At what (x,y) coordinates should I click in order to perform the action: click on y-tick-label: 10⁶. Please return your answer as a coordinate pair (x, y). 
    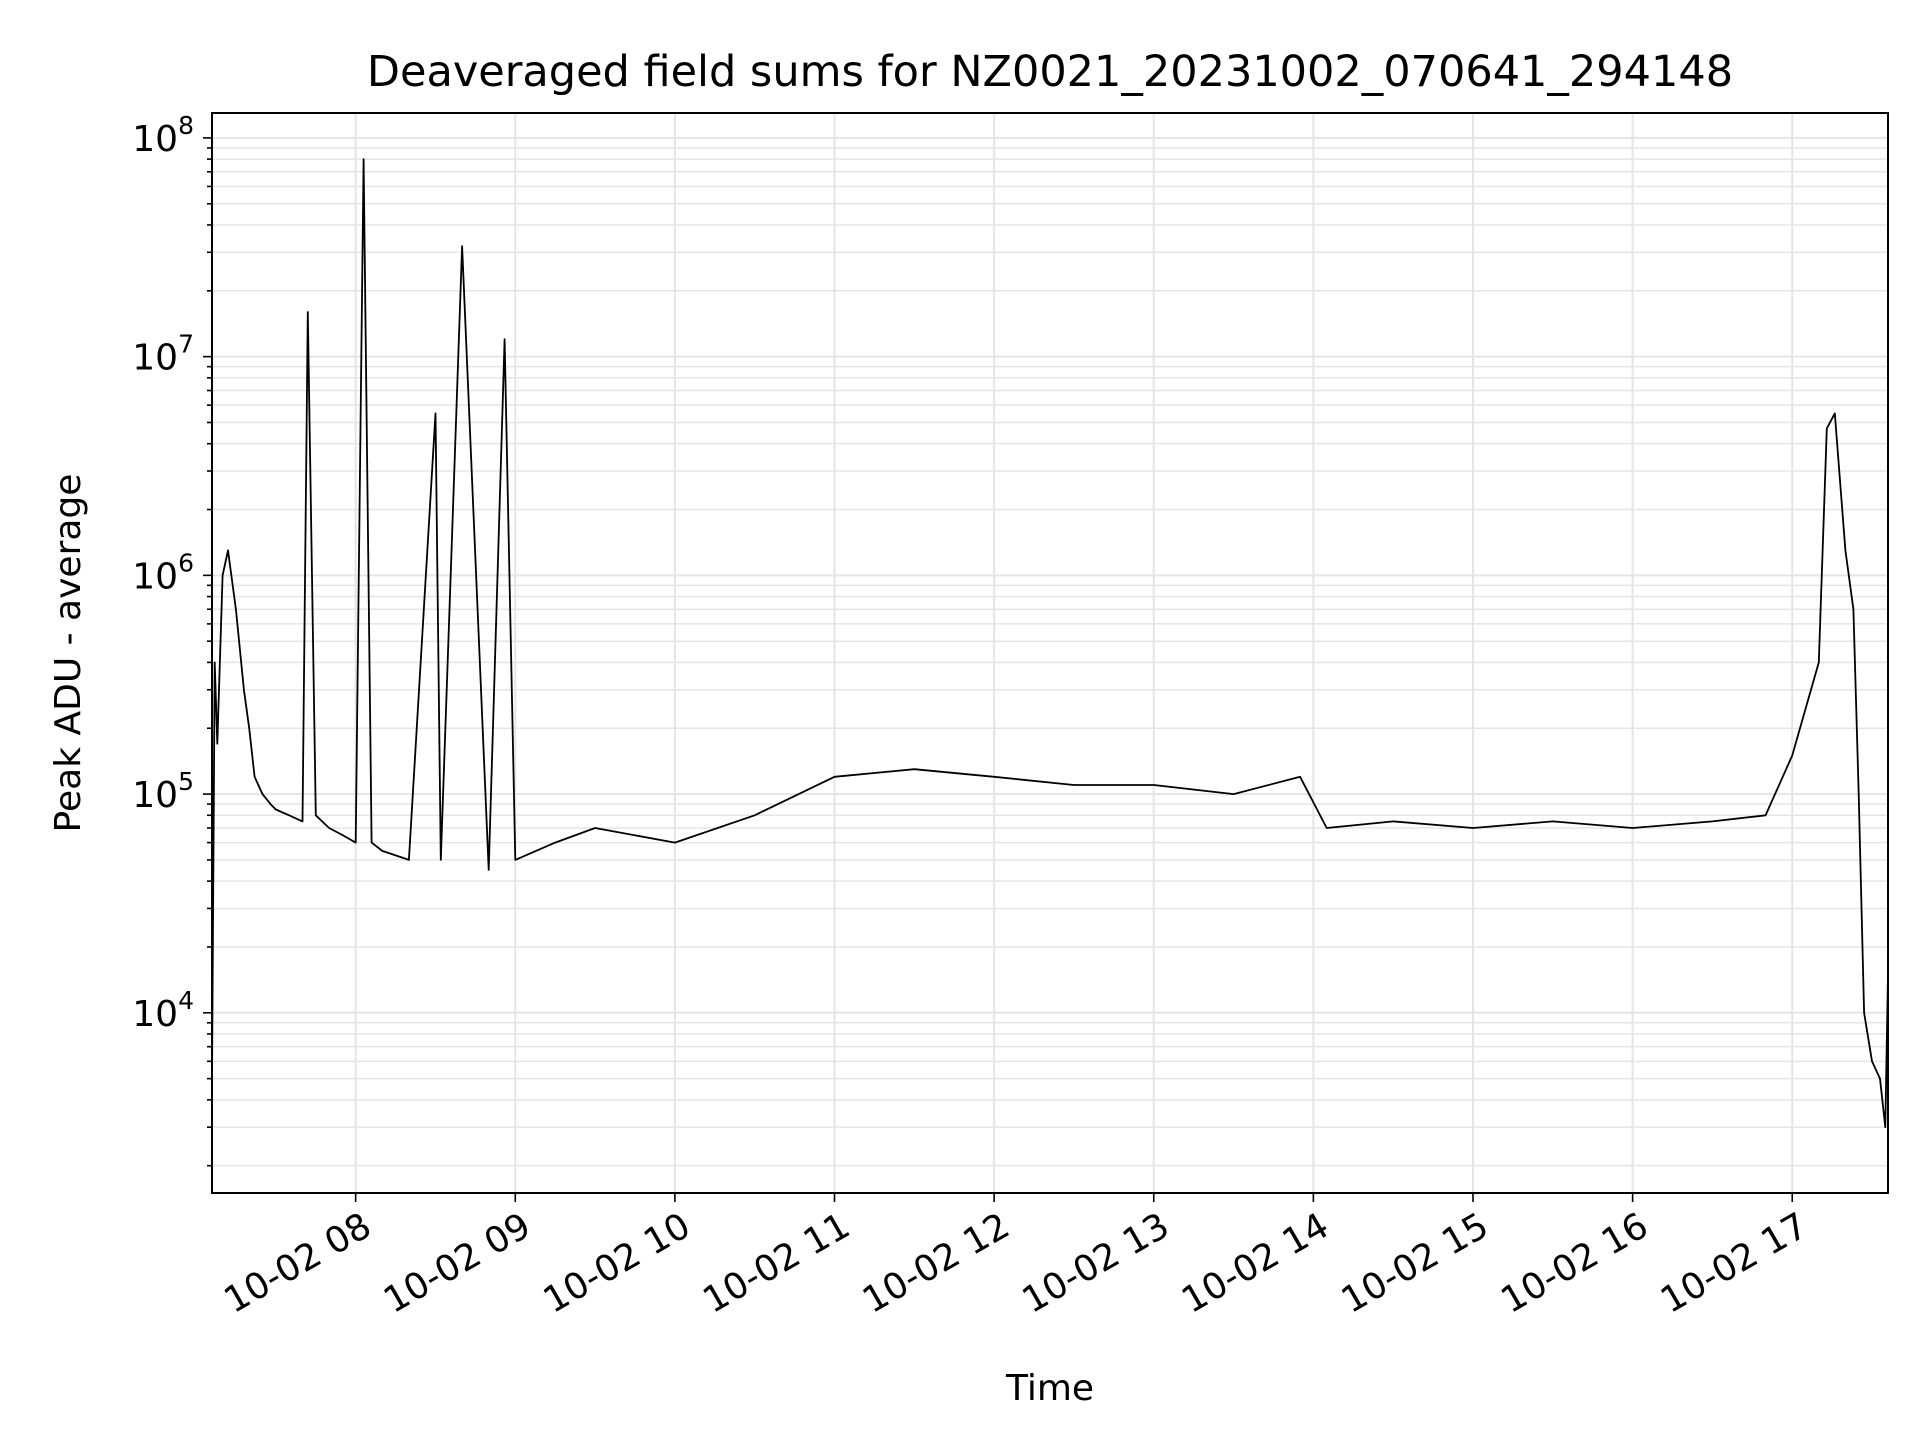
    Looking at the image, I should click on (163, 572).